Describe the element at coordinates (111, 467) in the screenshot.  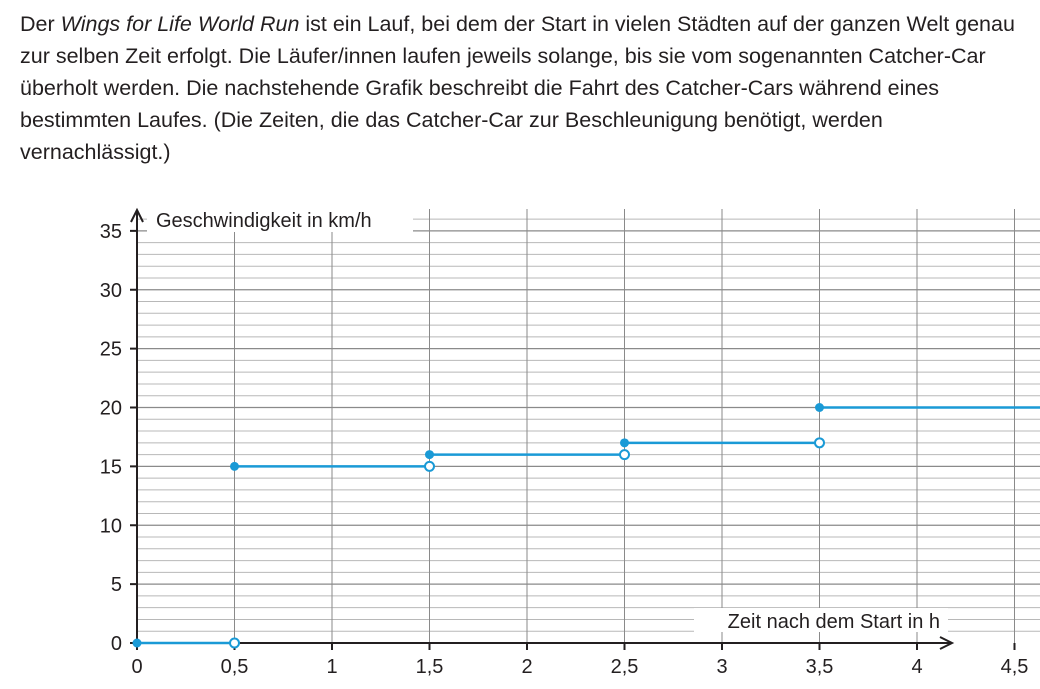
I see `y-tick-label: 15` at that location.